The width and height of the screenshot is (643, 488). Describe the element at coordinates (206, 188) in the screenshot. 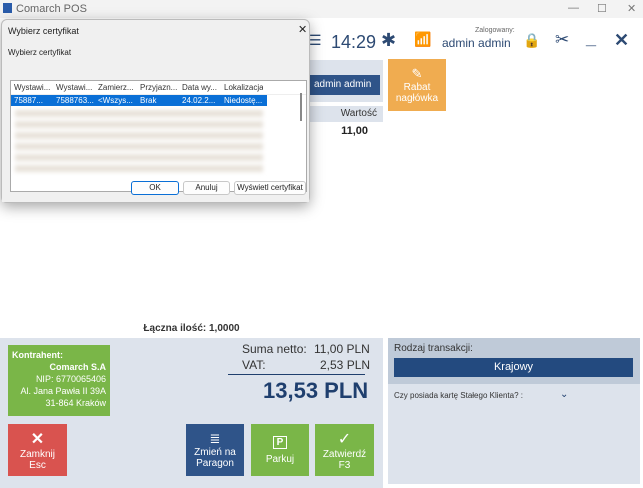

I see `cancel-button: Anuluj` at that location.